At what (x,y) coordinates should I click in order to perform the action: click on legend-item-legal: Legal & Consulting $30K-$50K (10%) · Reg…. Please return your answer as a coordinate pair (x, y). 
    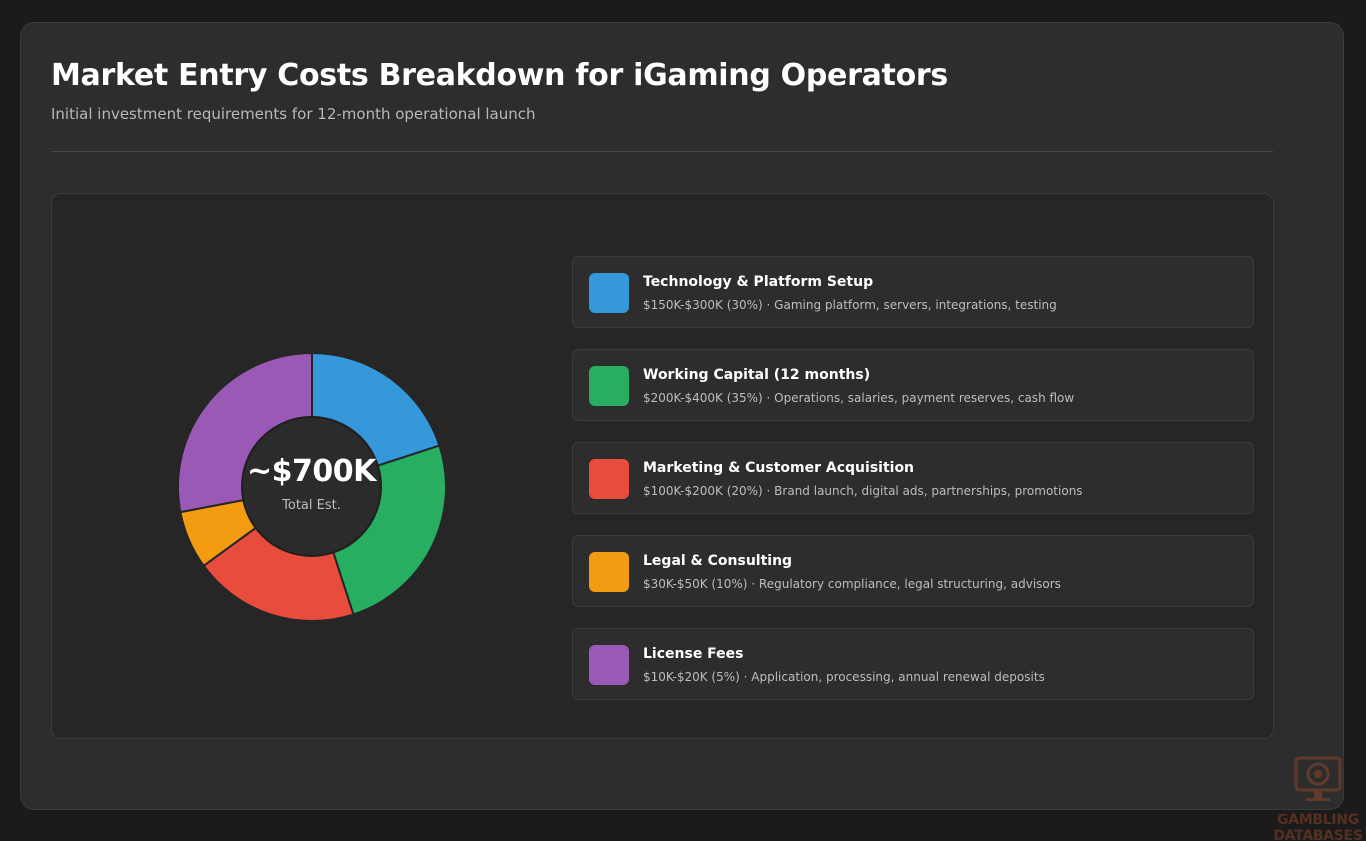
    Looking at the image, I should click on (913, 571).